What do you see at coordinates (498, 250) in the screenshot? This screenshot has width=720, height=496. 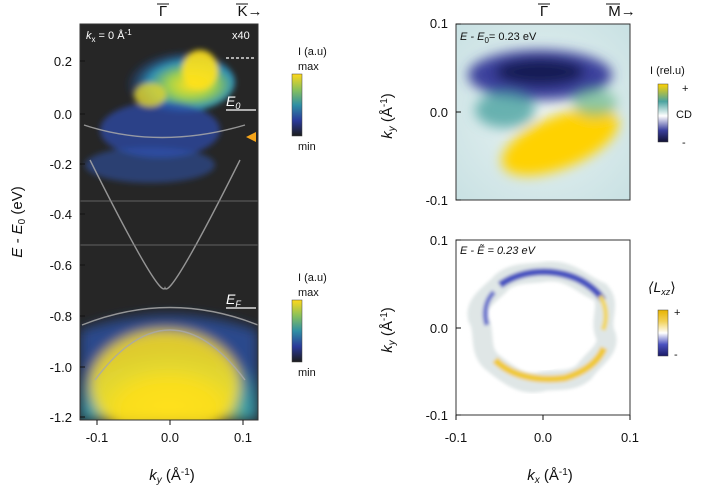 I see `rb-energy-label: E - Ẽ = 0.23 eV` at bounding box center [498, 250].